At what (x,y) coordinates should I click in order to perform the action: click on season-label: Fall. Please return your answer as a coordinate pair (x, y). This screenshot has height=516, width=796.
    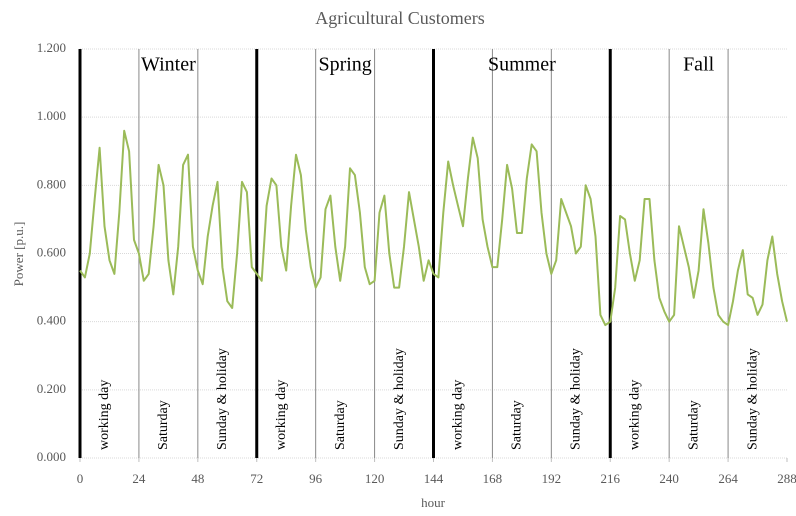
    Looking at the image, I should click on (699, 65).